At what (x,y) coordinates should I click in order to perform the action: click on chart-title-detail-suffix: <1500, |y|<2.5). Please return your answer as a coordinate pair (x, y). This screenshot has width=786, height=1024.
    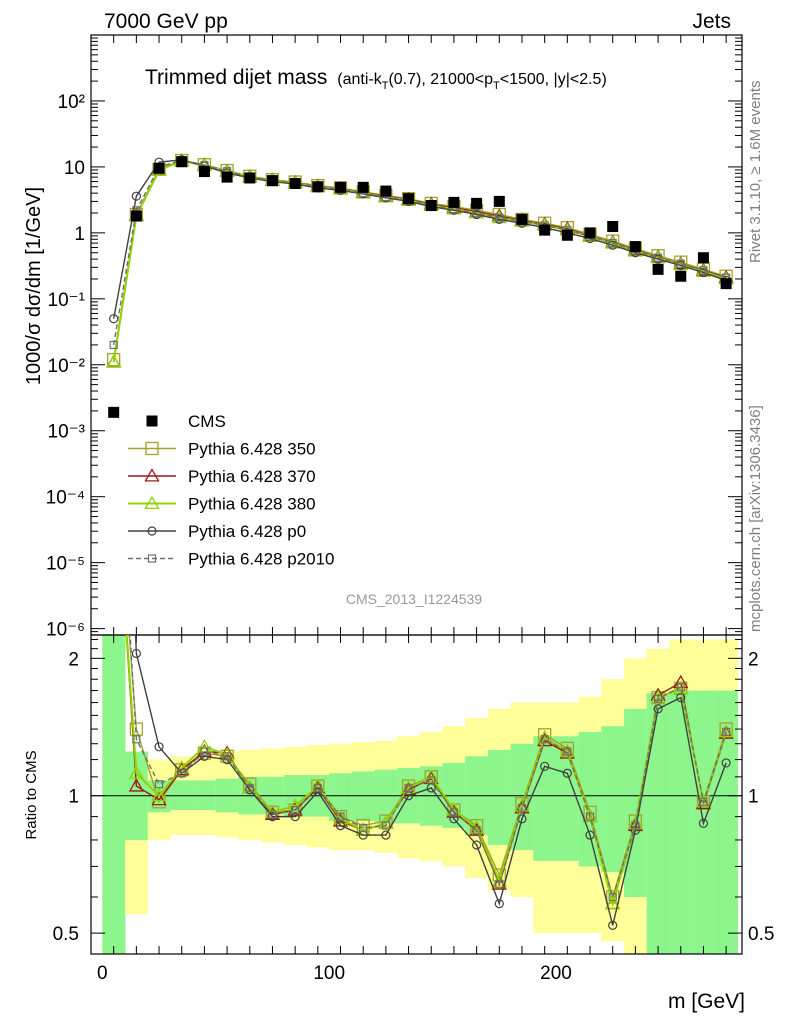
    Looking at the image, I should click on (553, 79).